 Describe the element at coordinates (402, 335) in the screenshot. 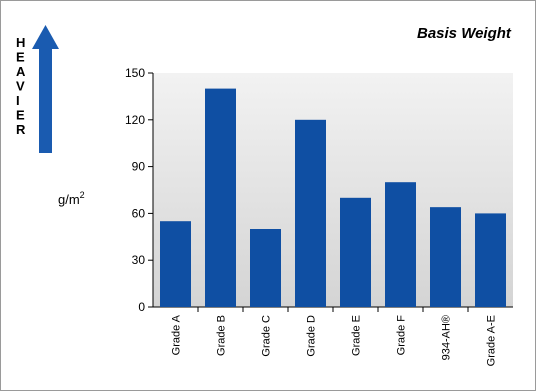

I see `x-category-label: Grade F` at that location.